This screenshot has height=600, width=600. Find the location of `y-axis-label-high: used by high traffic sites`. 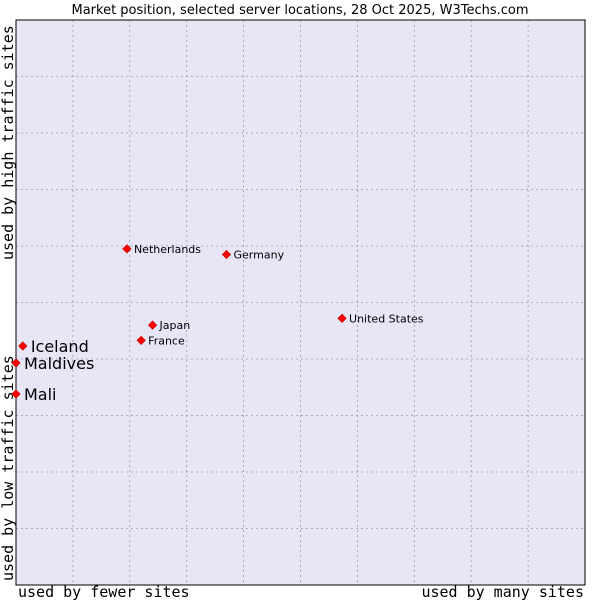

y-axis-label-high: used by high traffic sites is located at coordinates (8, 142).